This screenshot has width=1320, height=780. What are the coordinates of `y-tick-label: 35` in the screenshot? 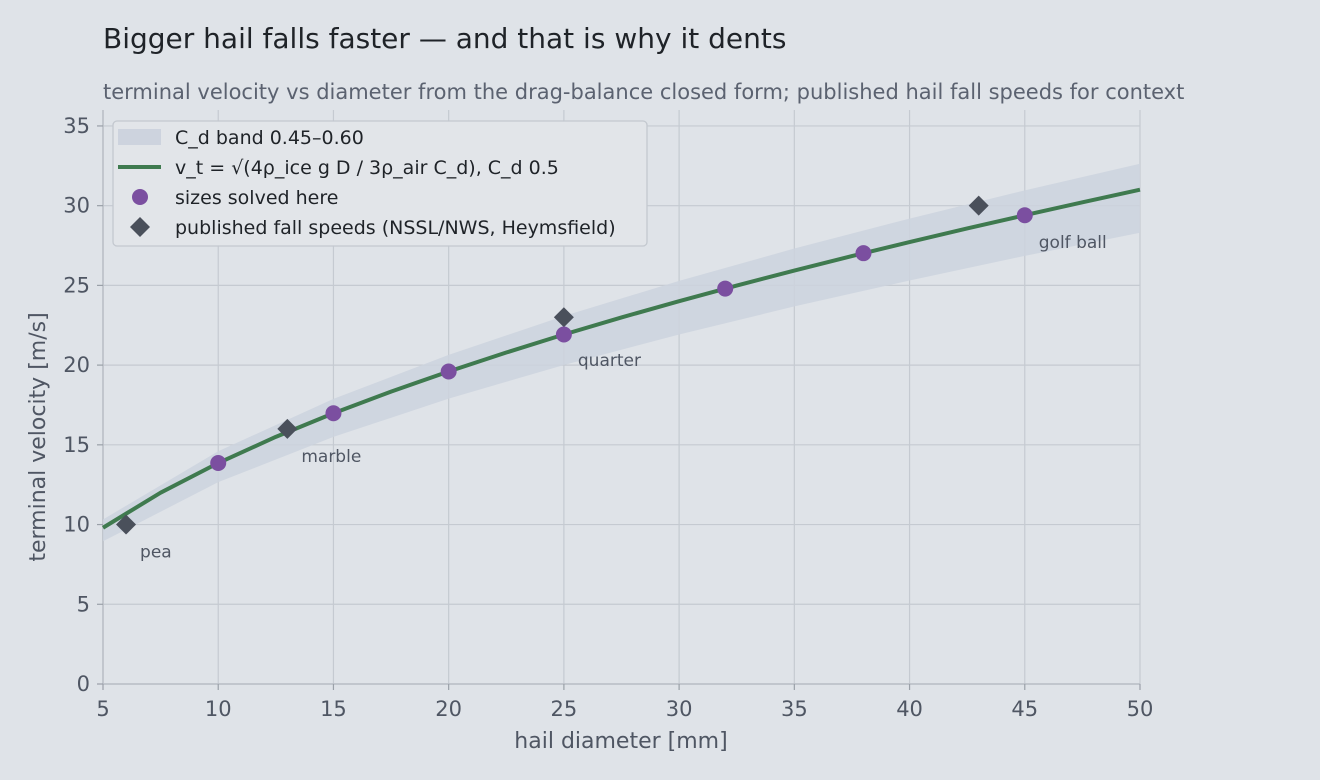 It's located at (76, 126).